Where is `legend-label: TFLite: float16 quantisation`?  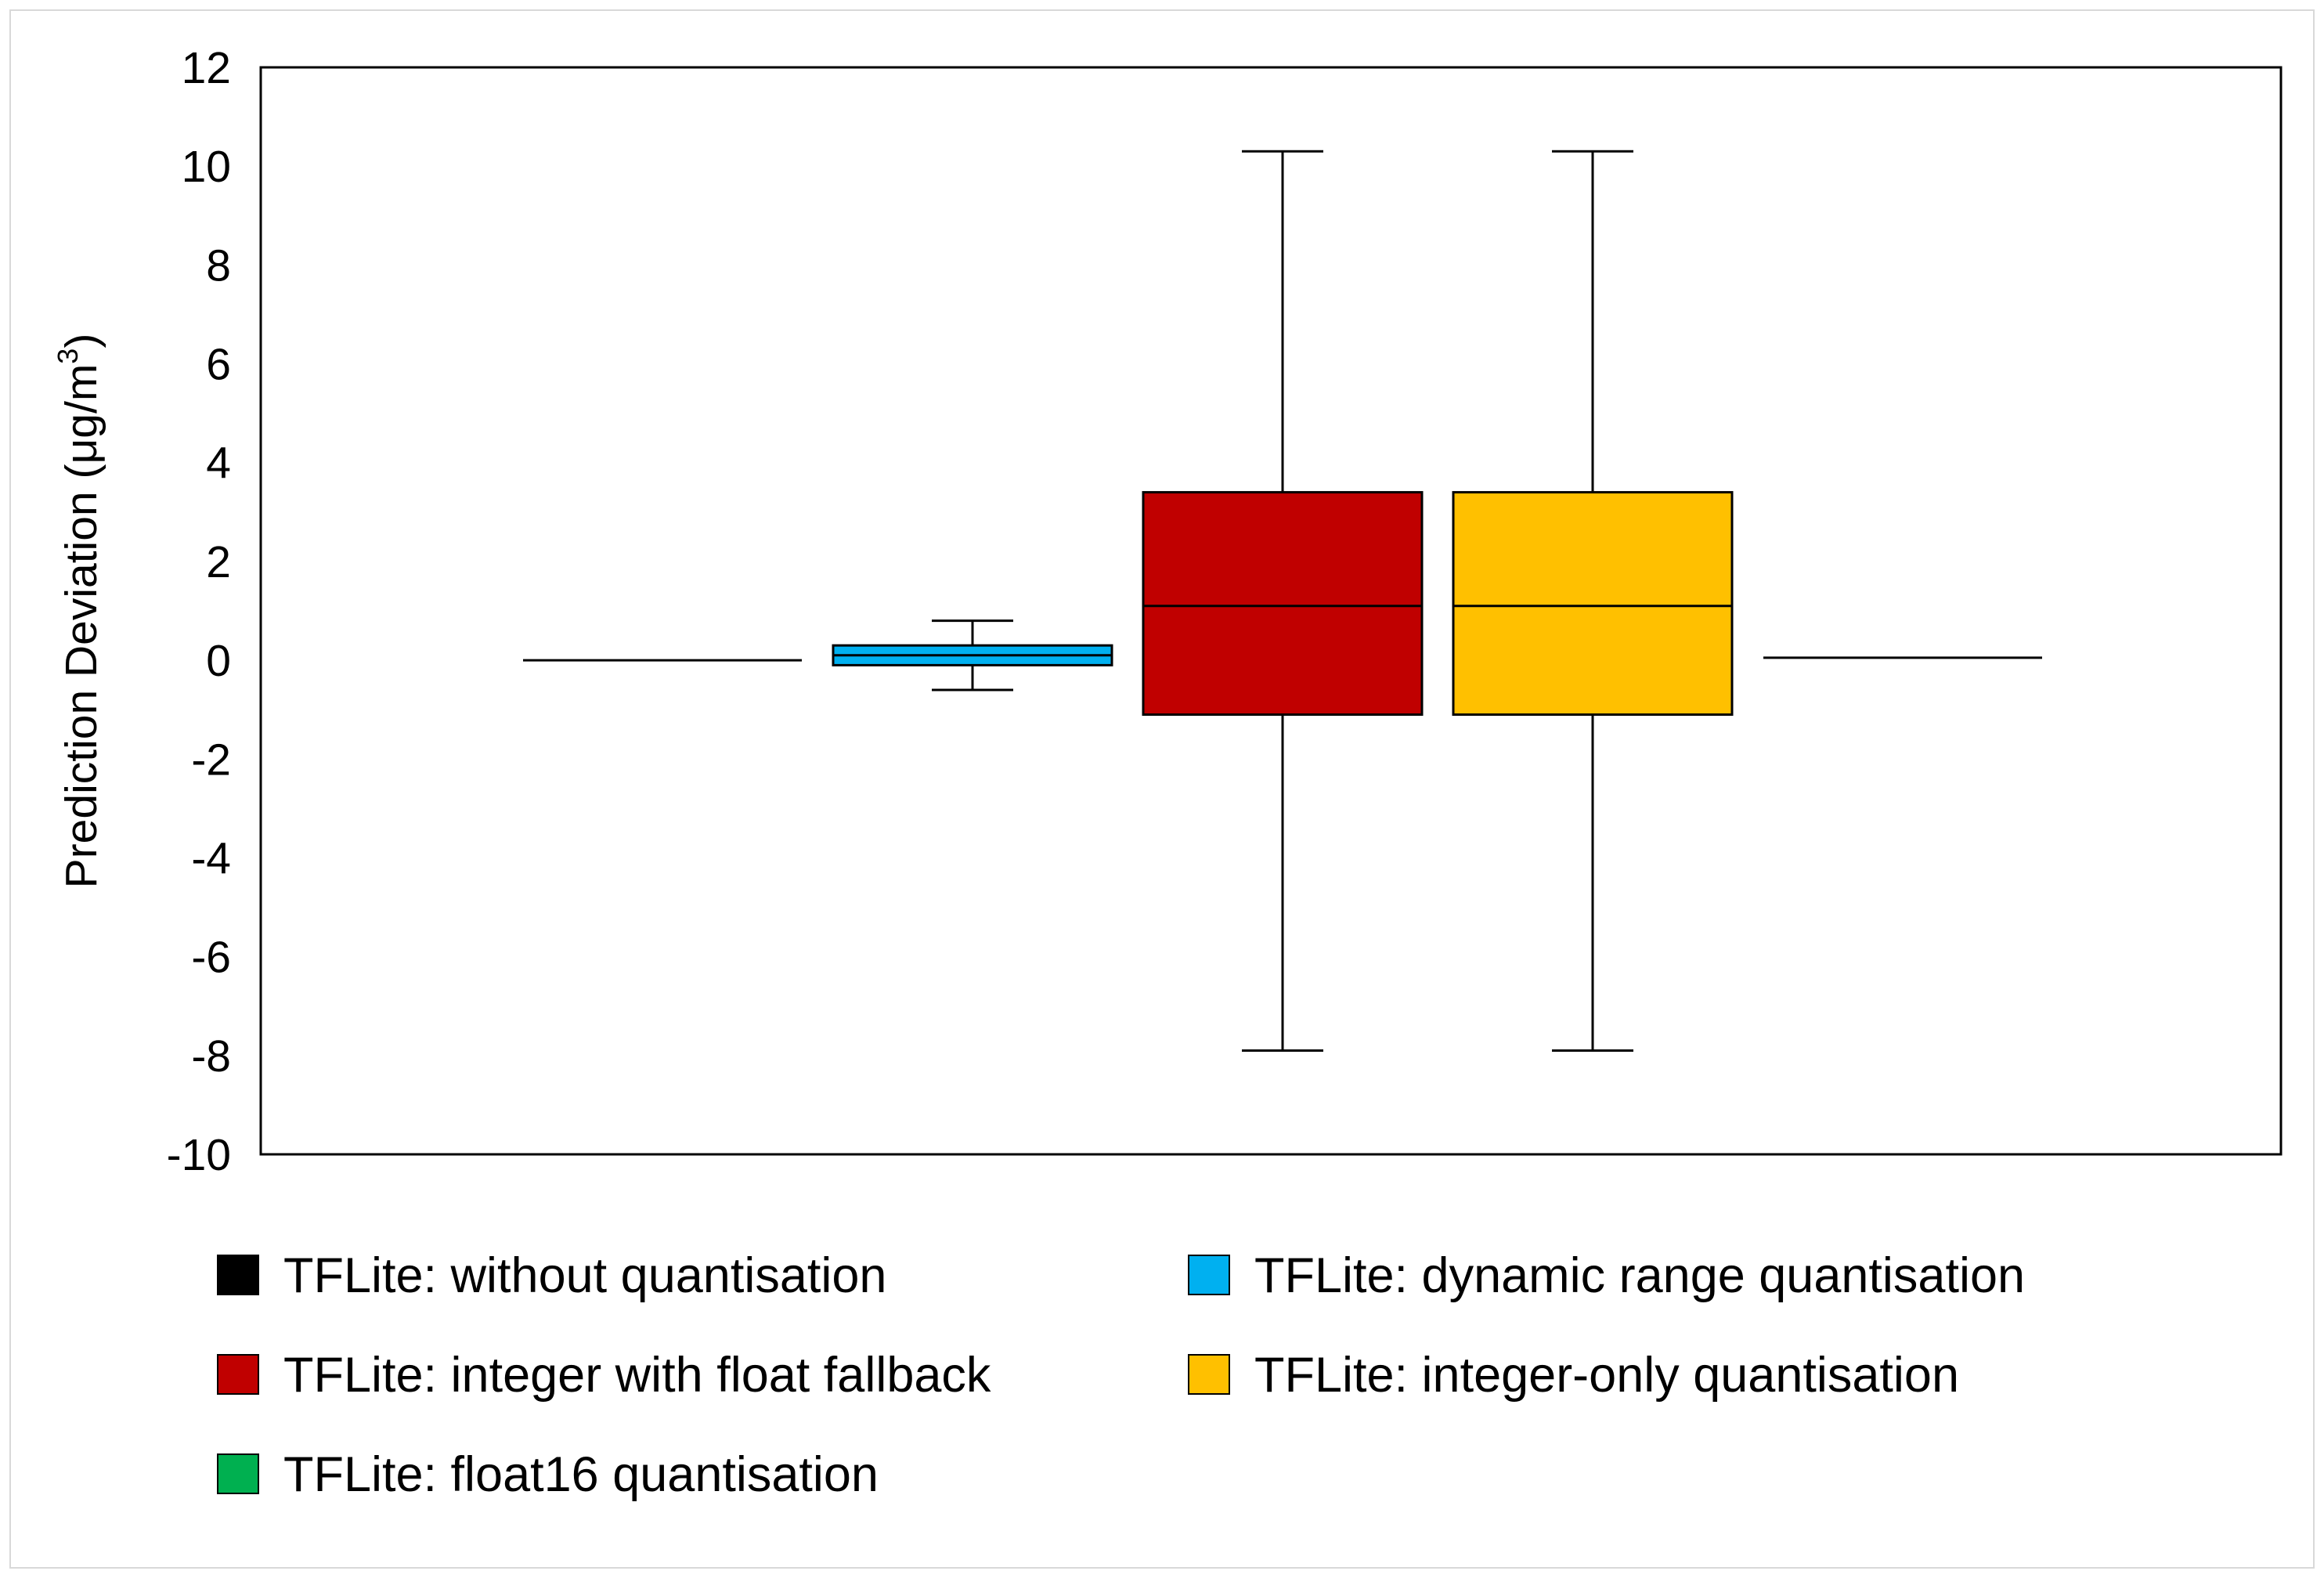
legend-label: TFLite: float16 quantisation is located at coordinates (581, 1474).